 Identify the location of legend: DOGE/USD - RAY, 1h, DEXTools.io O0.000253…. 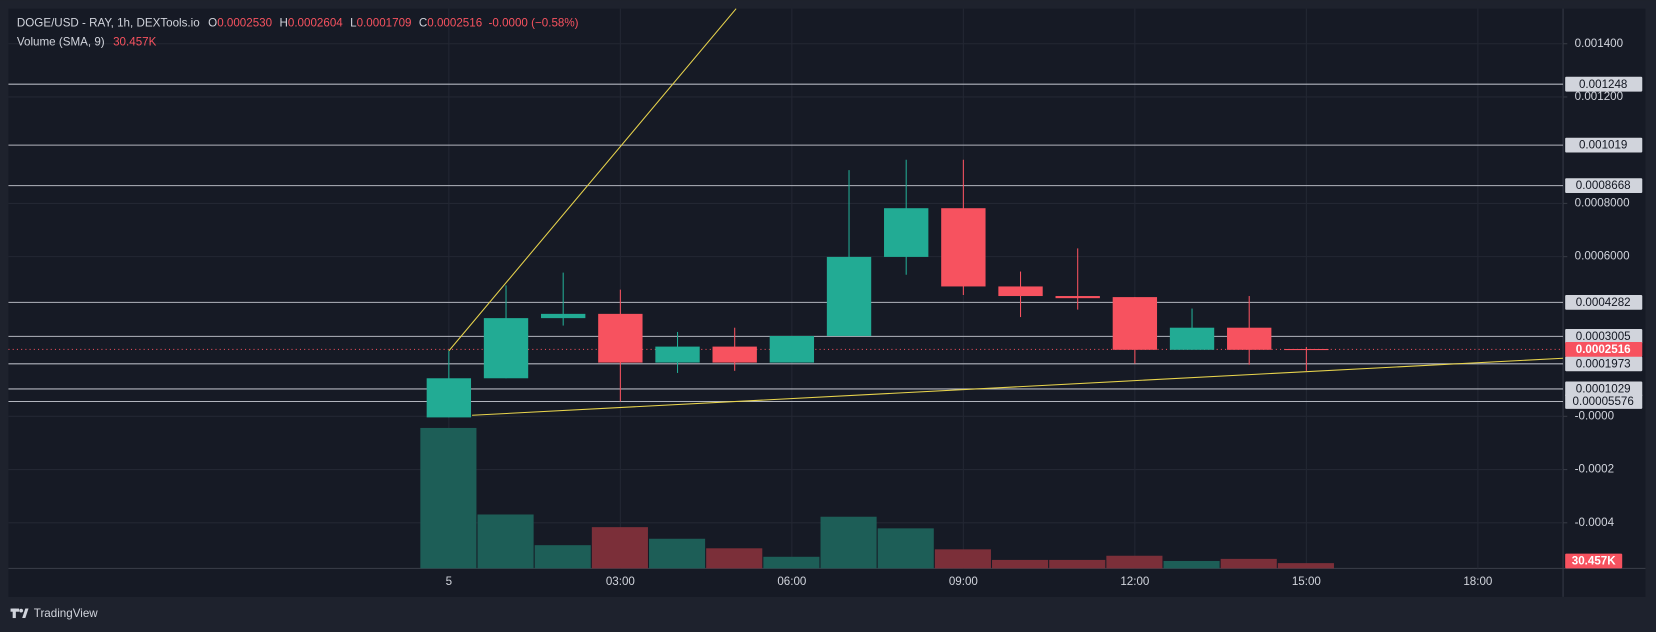
(298, 23).